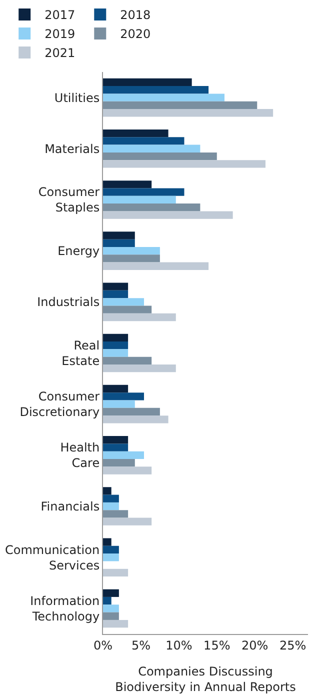  What do you see at coordinates (52, 557) in the screenshot?
I see `y-tick-label: Communication Services` at bounding box center [52, 557].